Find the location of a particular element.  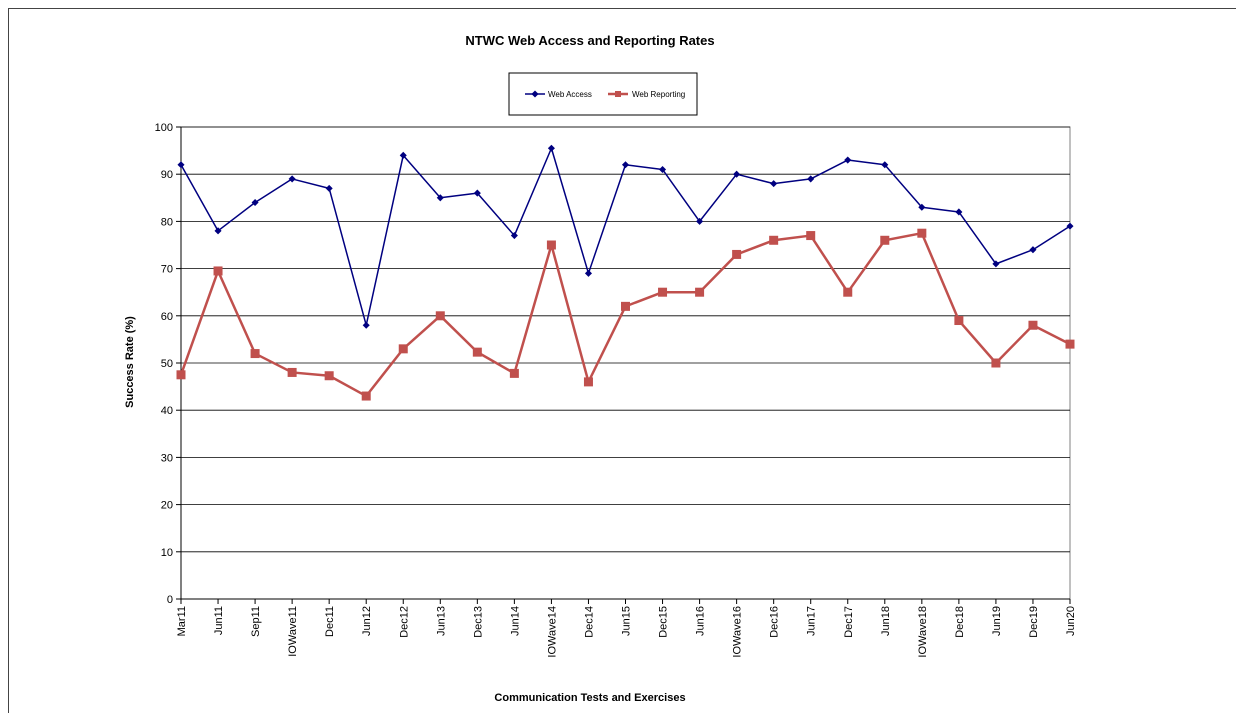

x-tick-label: Jun13 is located at coordinates (441, 621).